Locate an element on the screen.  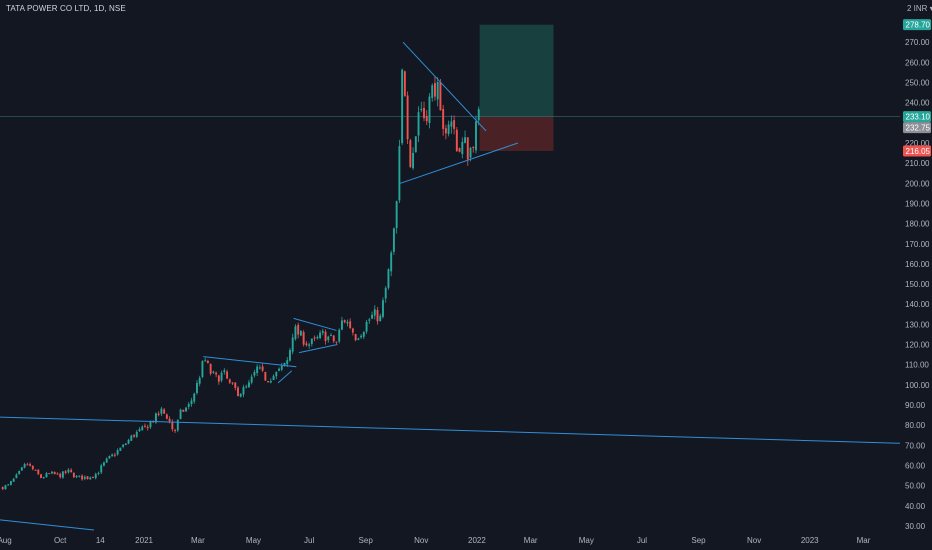
trendline-long-term-support is located at coordinates (450, 430).